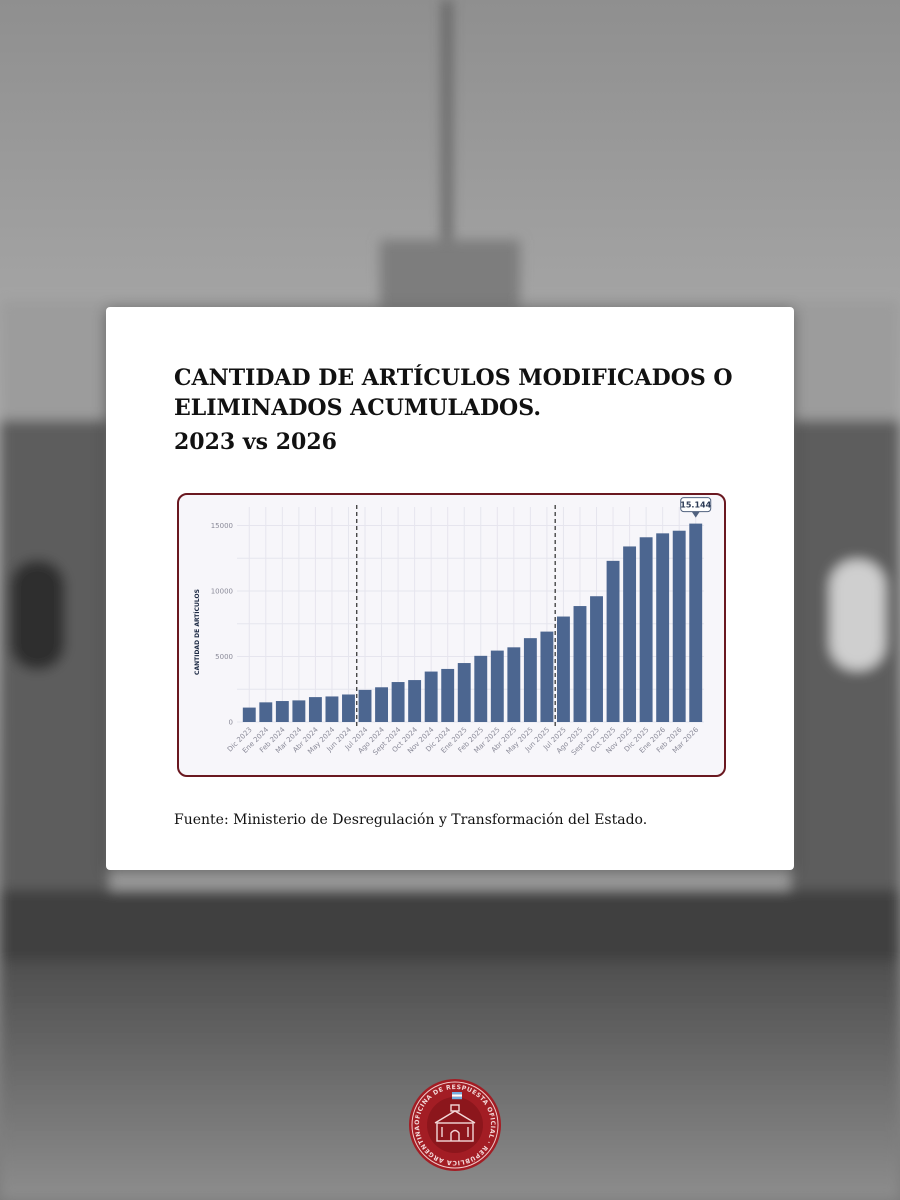  I want to click on value-callout-label: 15.144, so click(695, 505).